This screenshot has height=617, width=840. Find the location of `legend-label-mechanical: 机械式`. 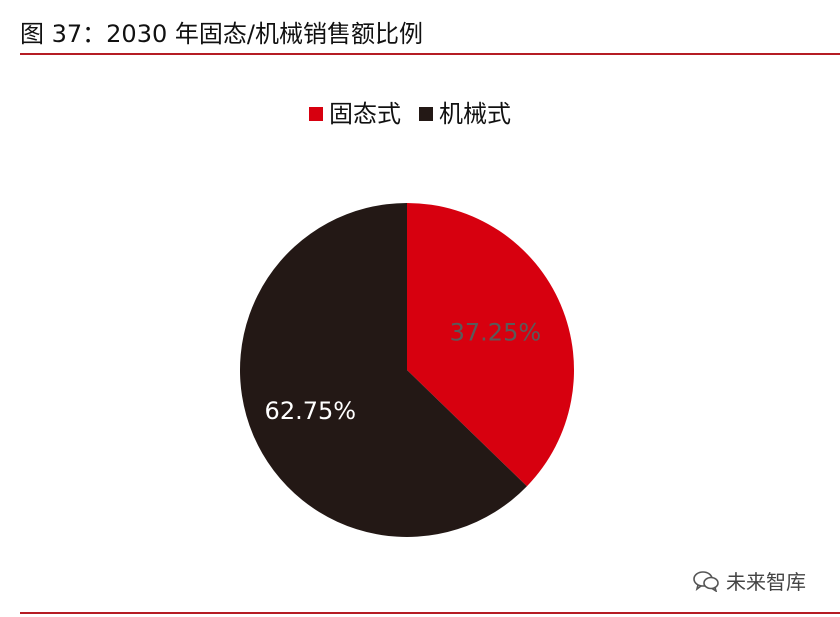

legend-label-mechanical: 机械式 is located at coordinates (475, 114).